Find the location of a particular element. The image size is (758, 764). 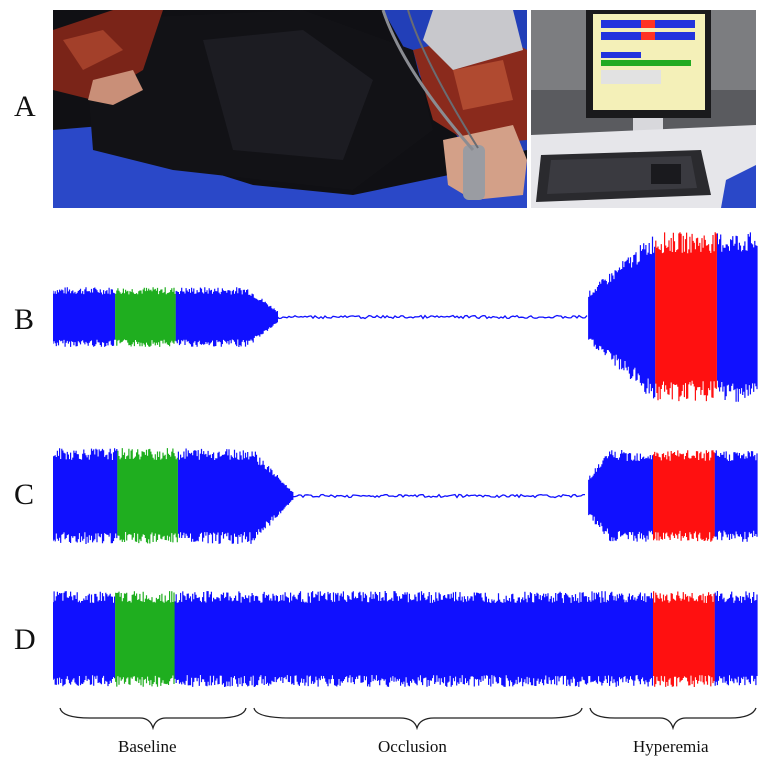

waveform-d-plot is located at coordinates (405, 639).